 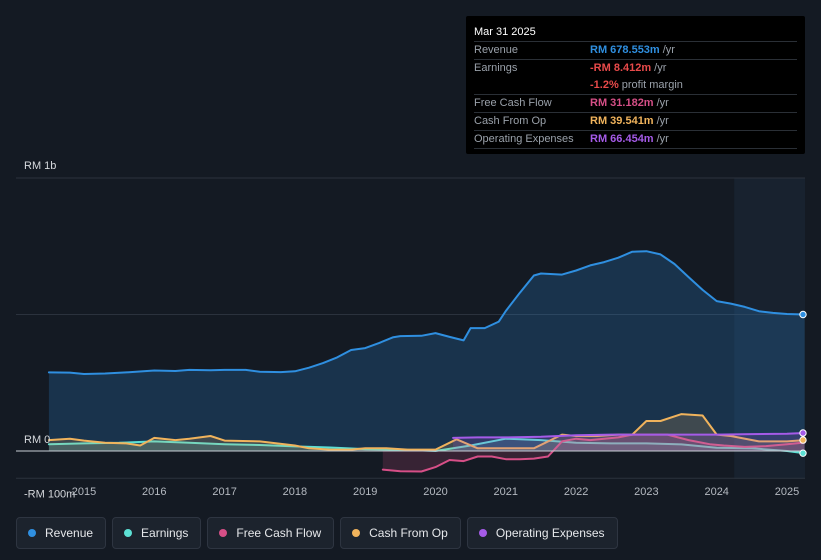 What do you see at coordinates (803, 314) in the screenshot?
I see `series-end-dot-revenue` at bounding box center [803, 314].